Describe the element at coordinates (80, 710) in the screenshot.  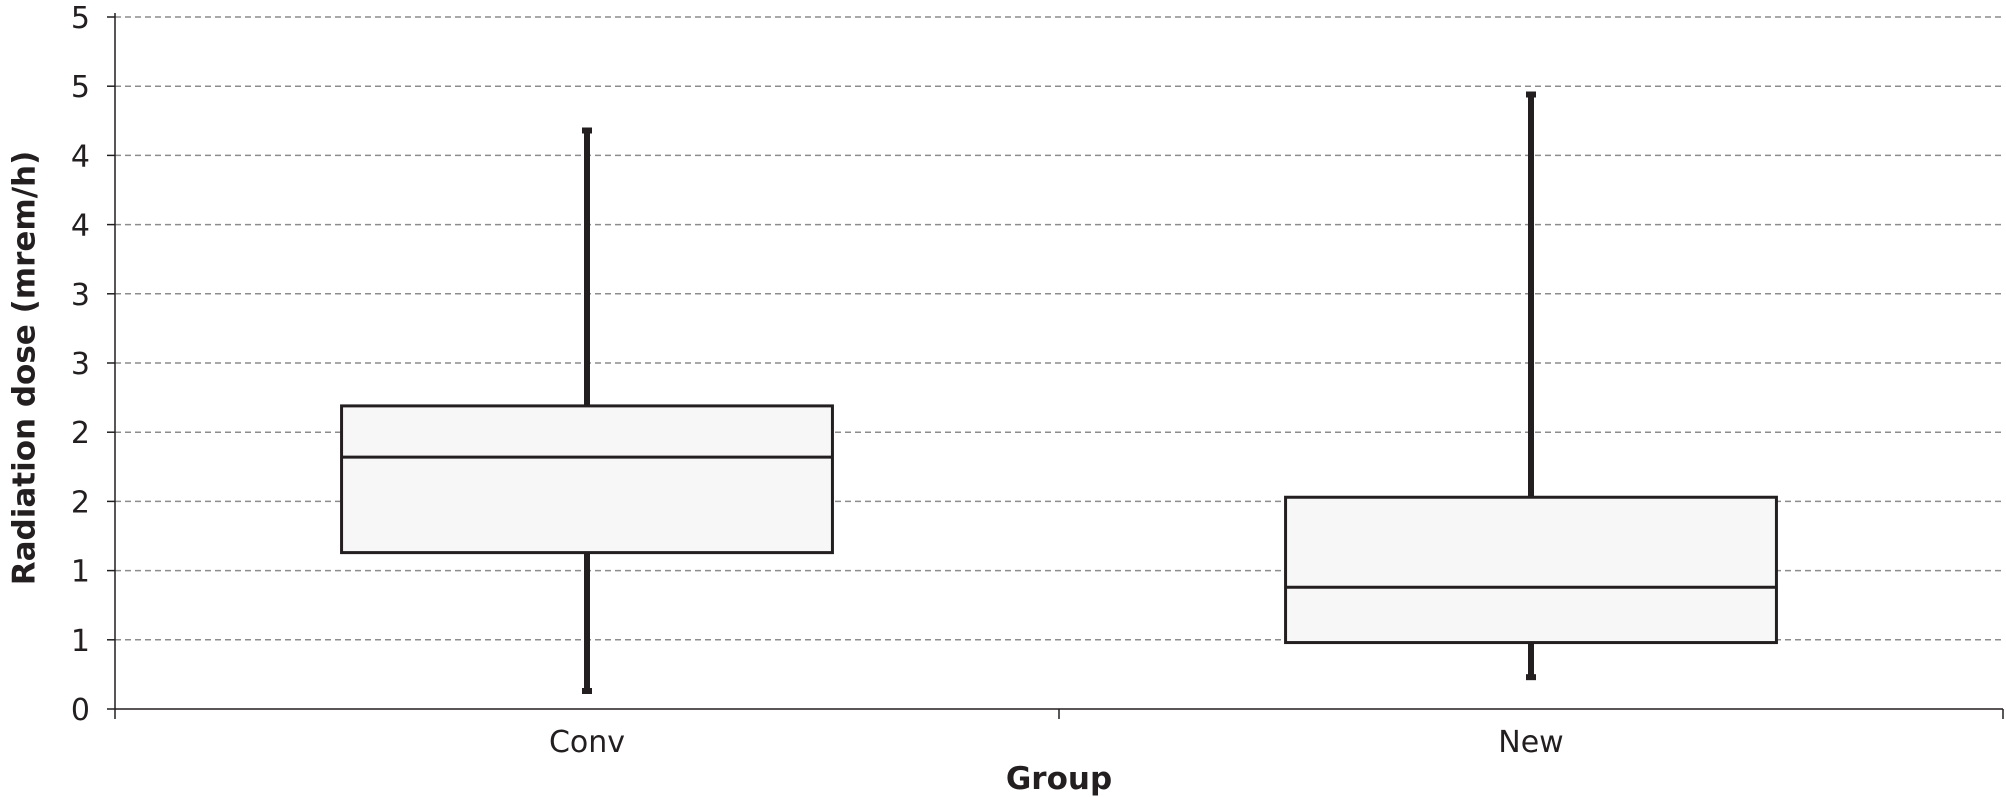
I see `y-tick-label: 0` at that location.